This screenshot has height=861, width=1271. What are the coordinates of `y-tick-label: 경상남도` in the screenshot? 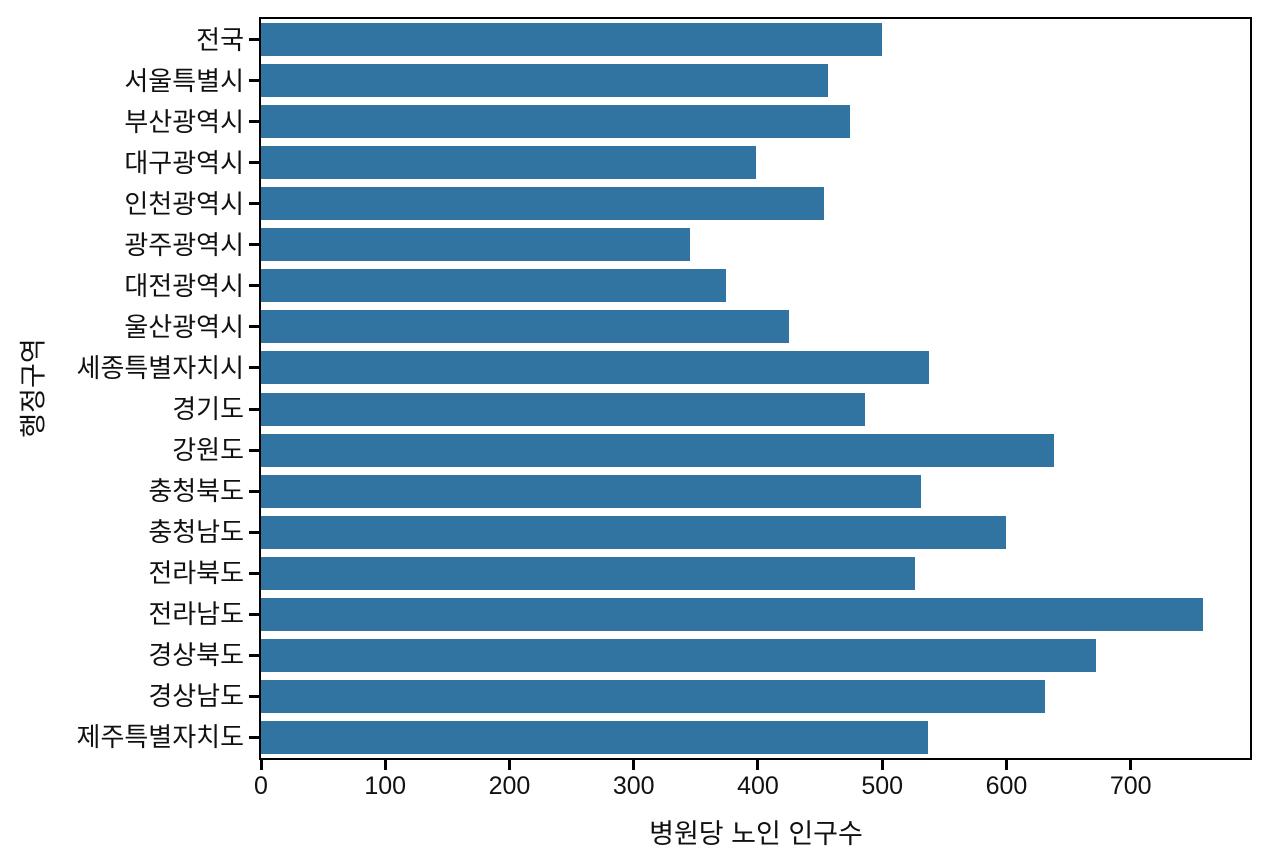 It's located at (196, 696).